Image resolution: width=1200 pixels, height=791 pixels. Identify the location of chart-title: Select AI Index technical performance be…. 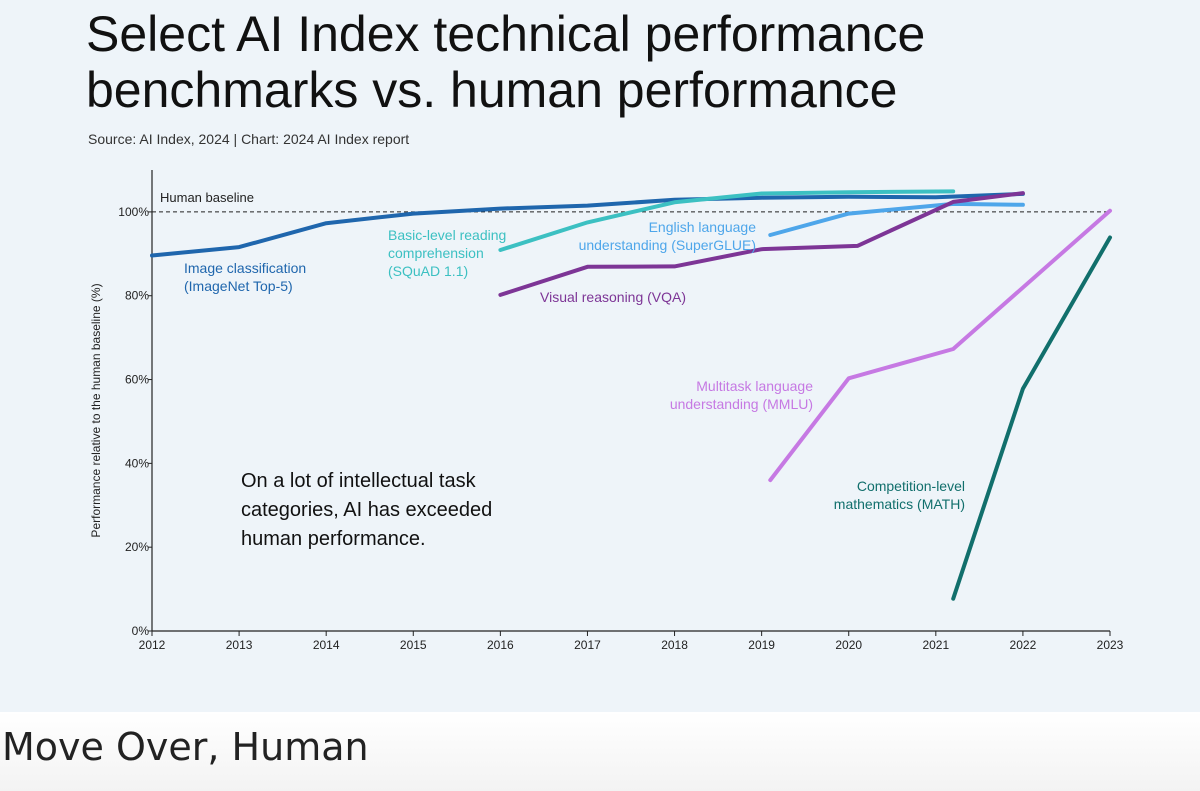
(505, 62).